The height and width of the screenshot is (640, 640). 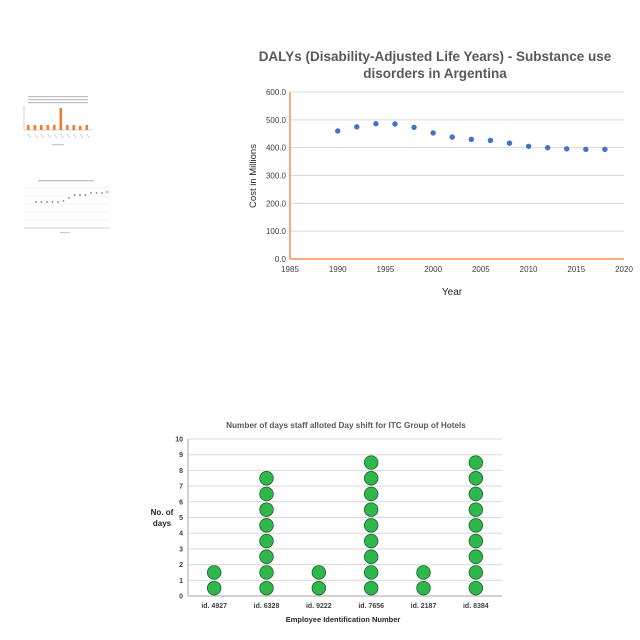 What do you see at coordinates (276, 148) in the screenshot?
I see `y-tick-label: 400.0` at bounding box center [276, 148].